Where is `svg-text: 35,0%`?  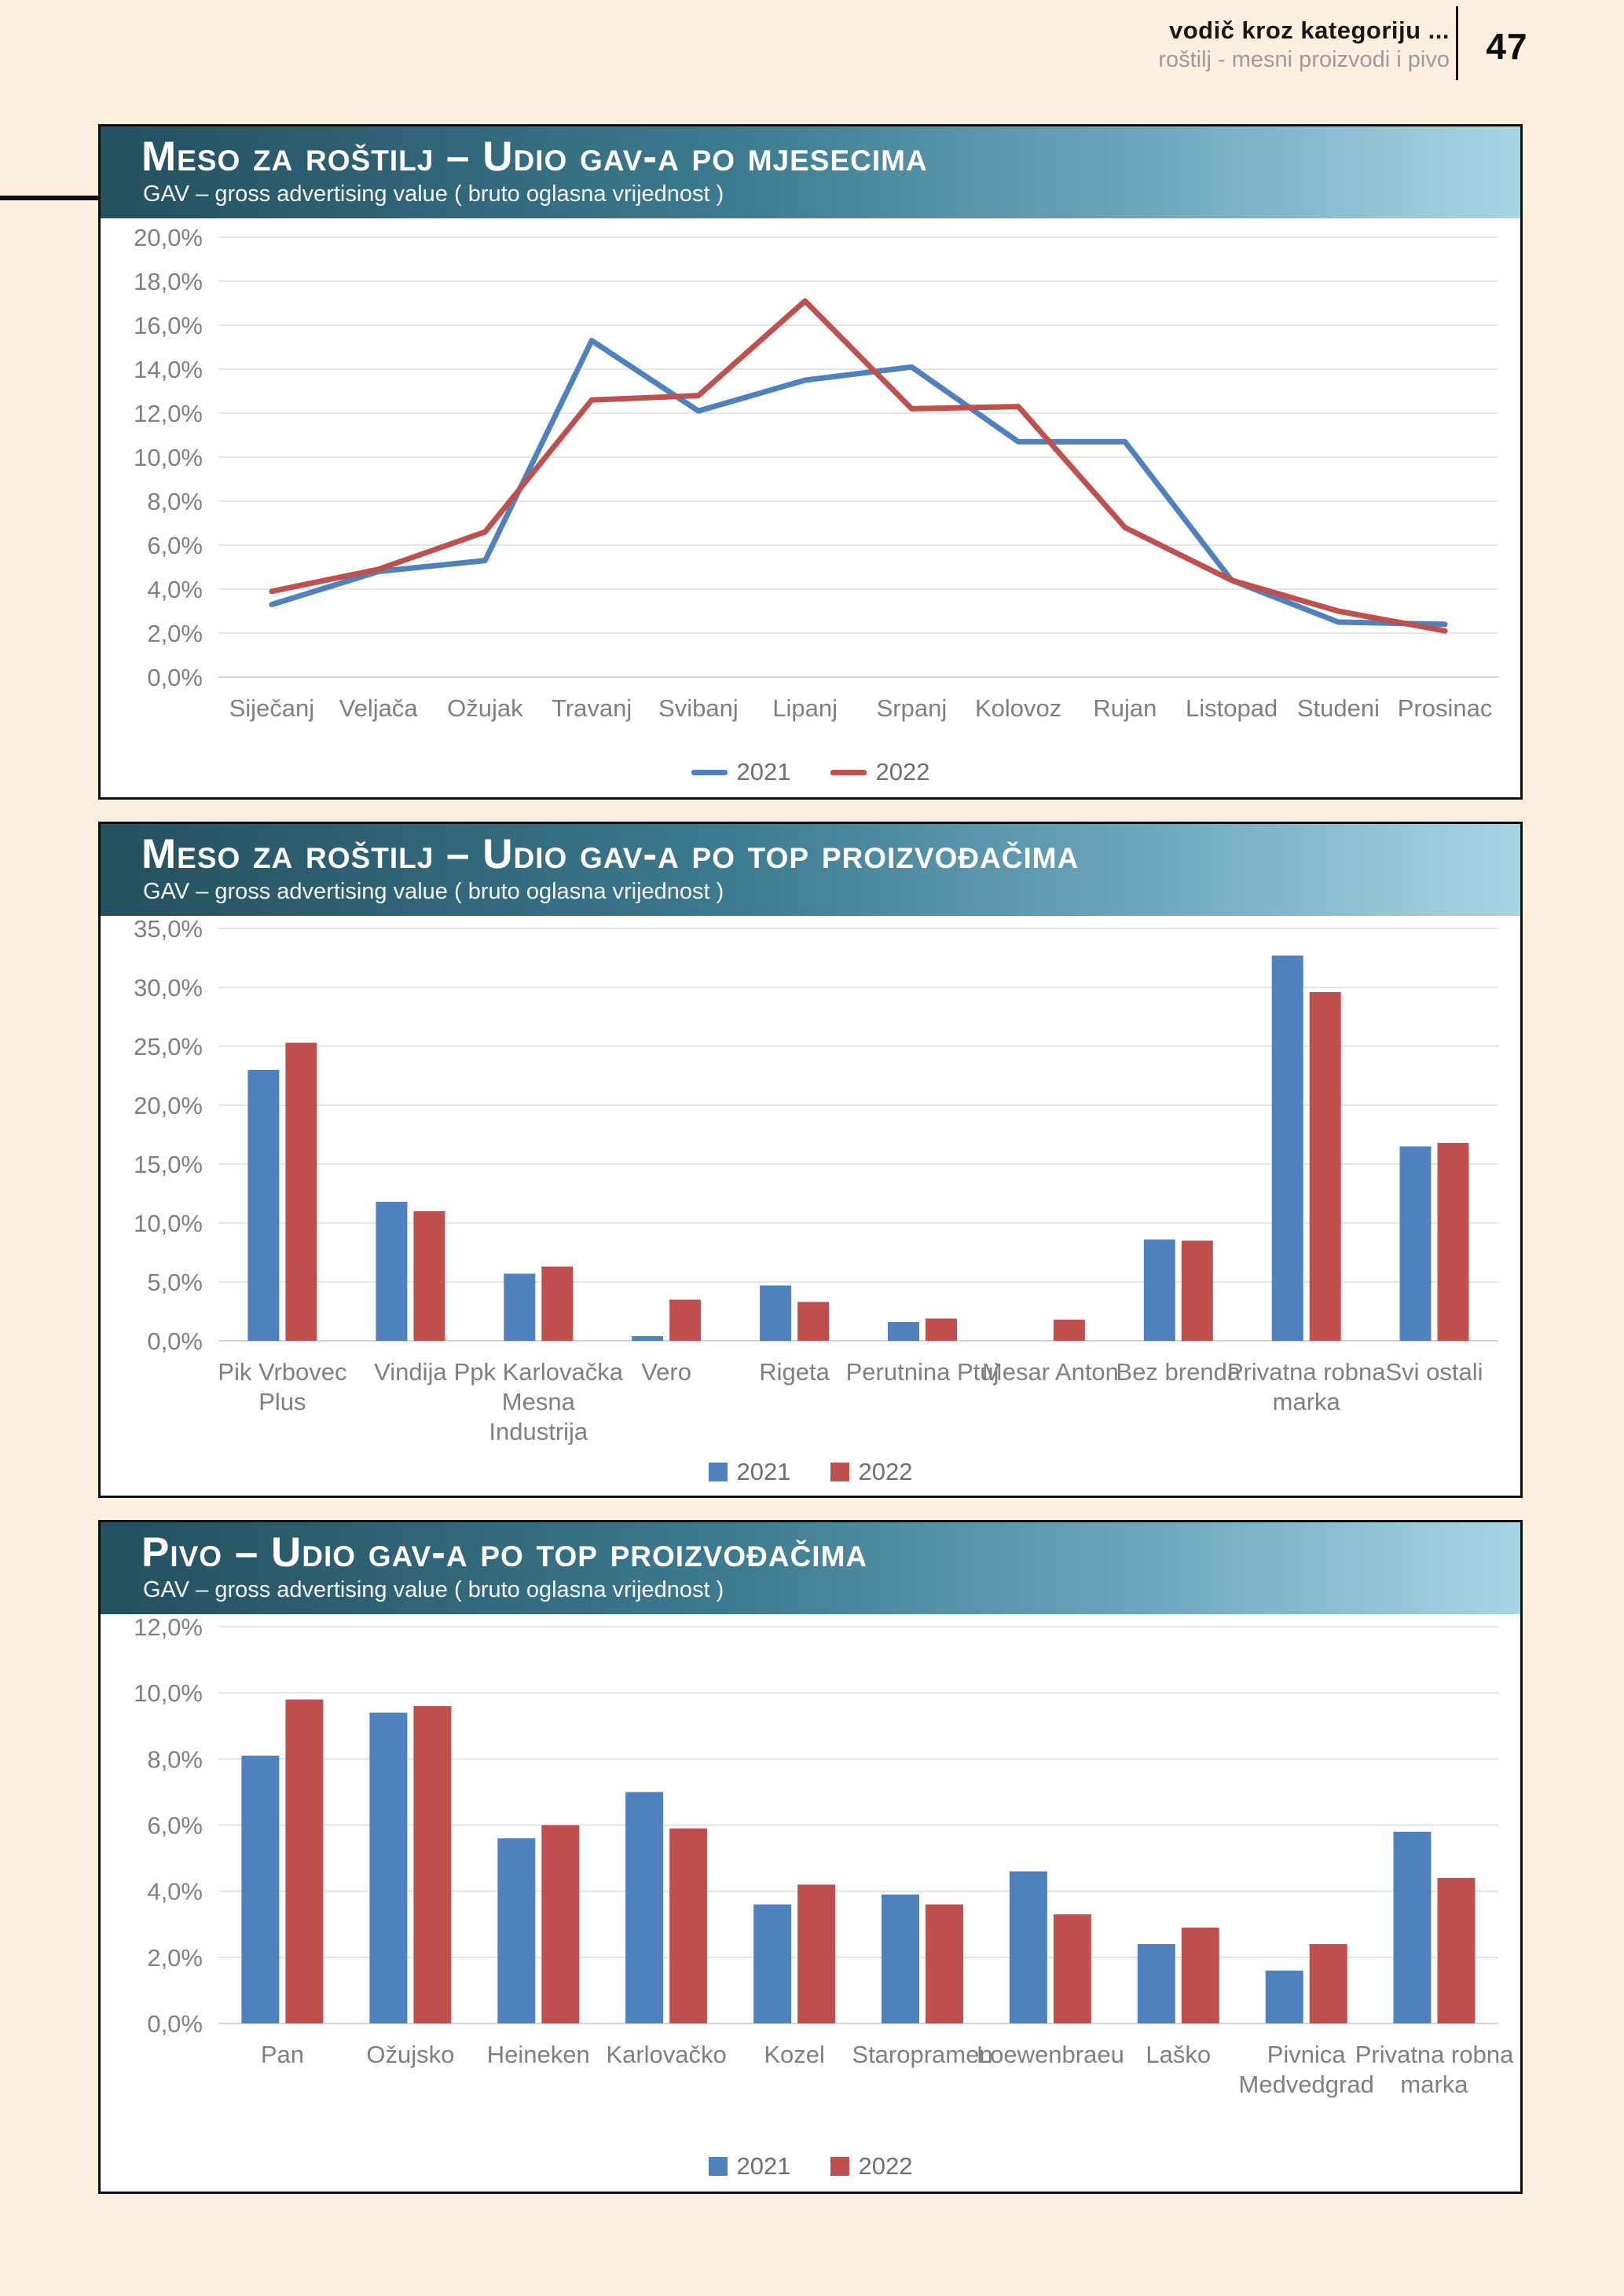 svg-text: 35,0% is located at coordinates (168, 929).